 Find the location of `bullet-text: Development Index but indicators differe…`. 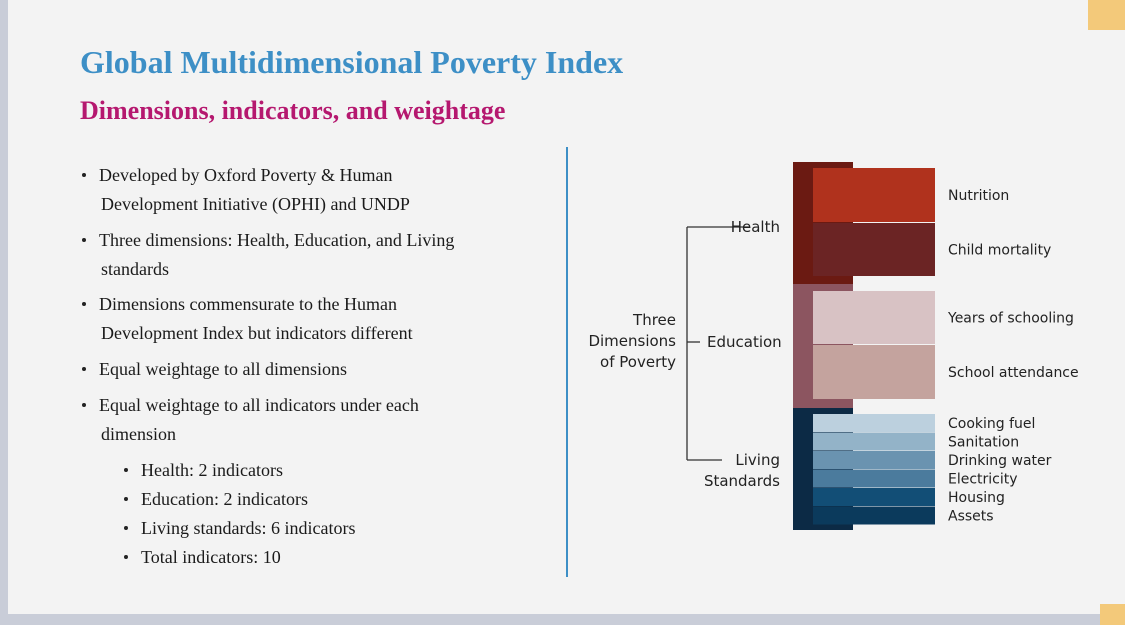

bullet-text: Development Index but indicators differe… is located at coordinates (257, 333).